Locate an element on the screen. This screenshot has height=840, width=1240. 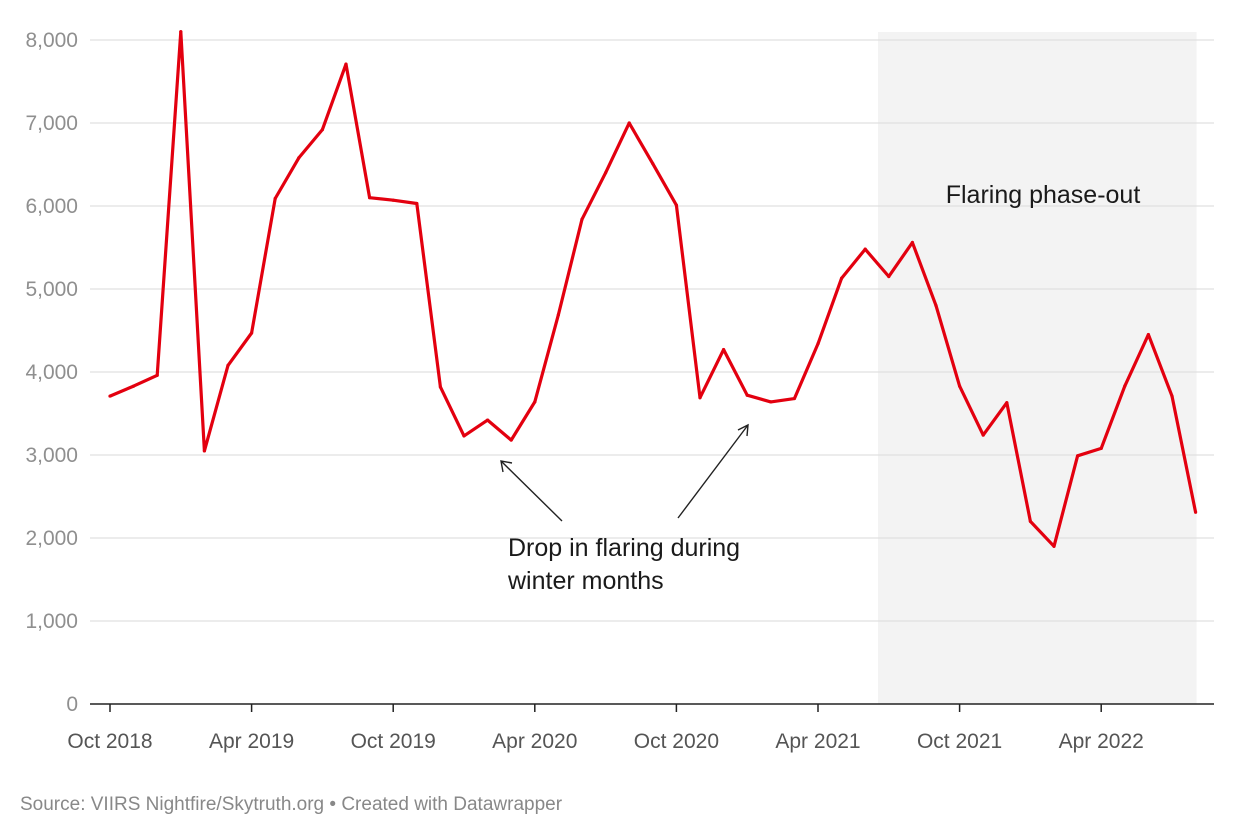
x-tick-label: Oct 2019 is located at coordinates (393, 741).